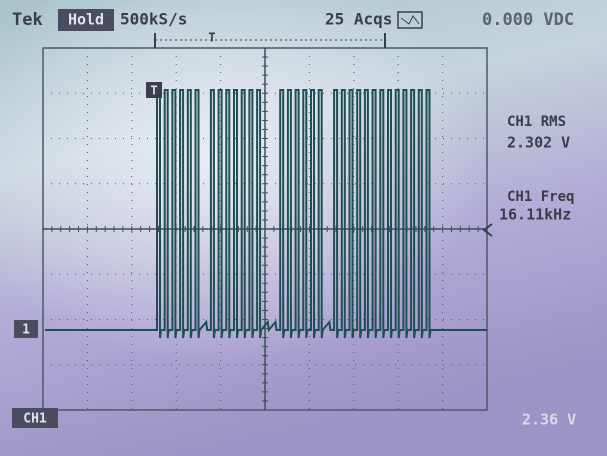 The width and height of the screenshot is (607, 456). I want to click on trigger-marker: T, so click(153, 91).